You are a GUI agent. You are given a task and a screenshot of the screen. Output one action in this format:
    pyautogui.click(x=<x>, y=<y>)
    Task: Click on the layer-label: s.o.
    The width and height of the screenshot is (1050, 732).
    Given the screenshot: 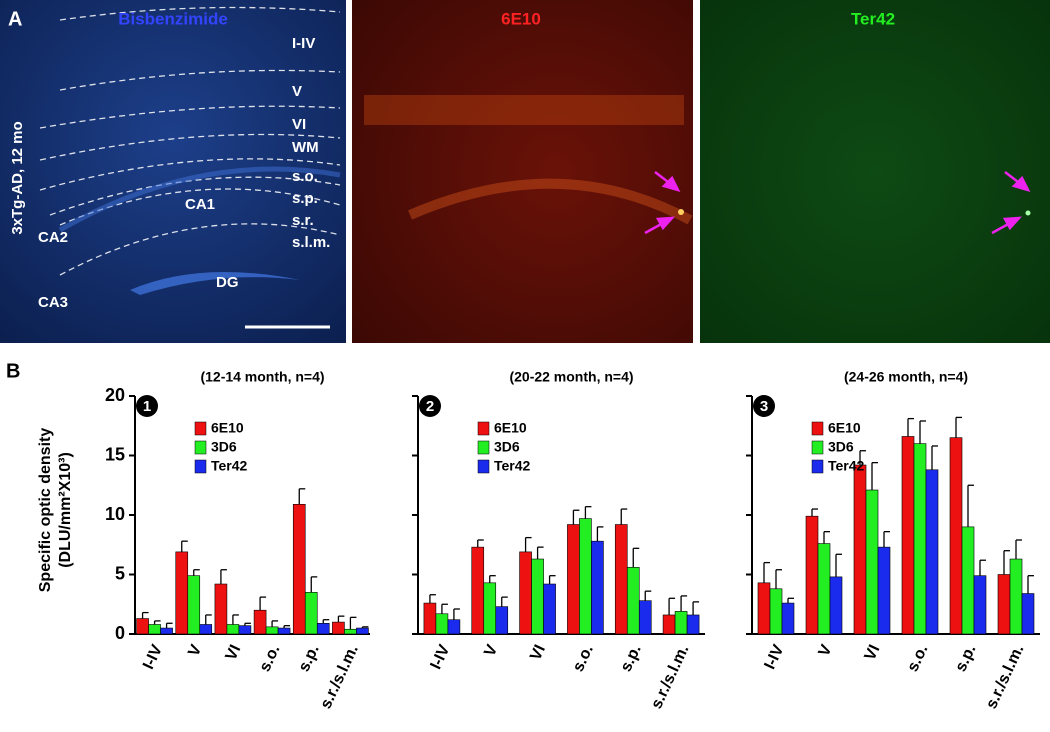 What is the action you would take?
    pyautogui.click(x=305, y=176)
    